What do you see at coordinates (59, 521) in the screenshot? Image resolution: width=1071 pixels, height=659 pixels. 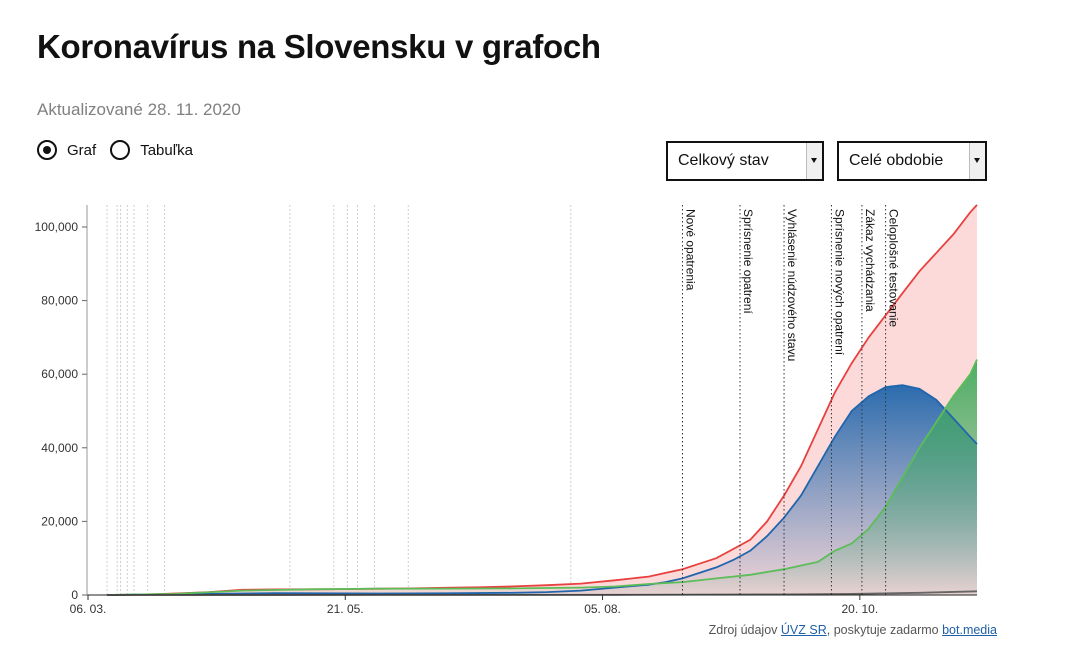 I see `y-tick-label: 20,000` at bounding box center [59, 521].